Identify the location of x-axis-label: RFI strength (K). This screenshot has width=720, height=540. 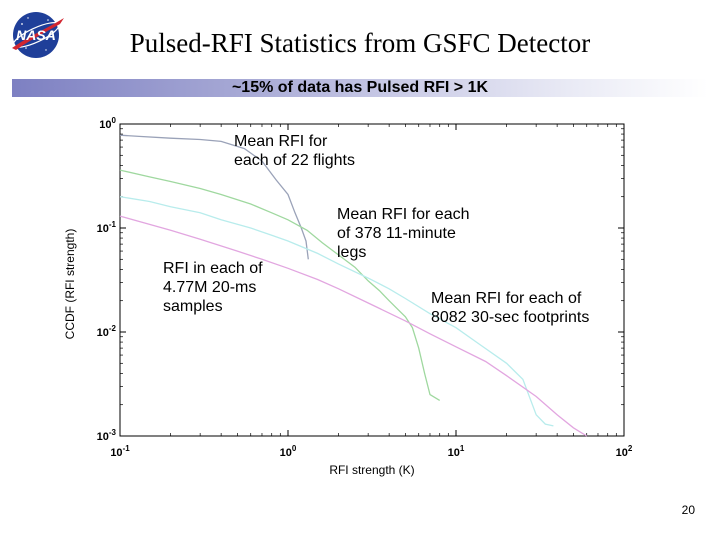
(371, 470).